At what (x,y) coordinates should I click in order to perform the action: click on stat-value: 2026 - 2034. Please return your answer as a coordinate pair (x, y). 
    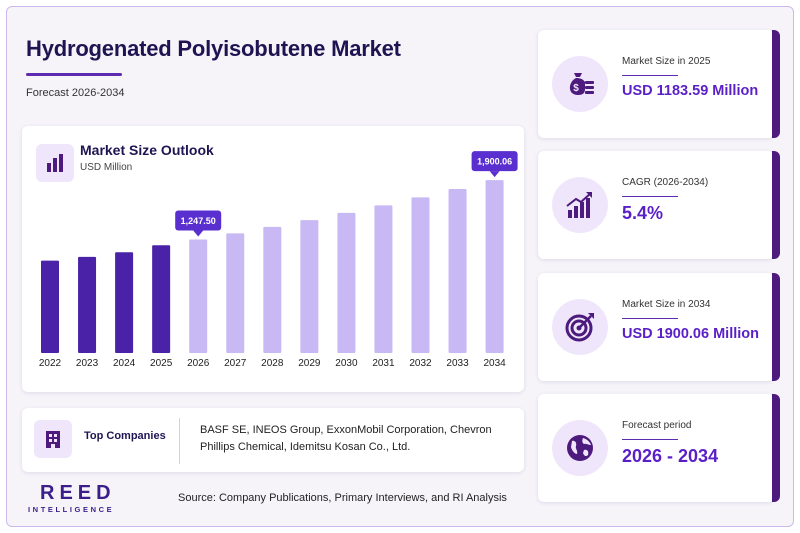
    Looking at the image, I should click on (670, 456).